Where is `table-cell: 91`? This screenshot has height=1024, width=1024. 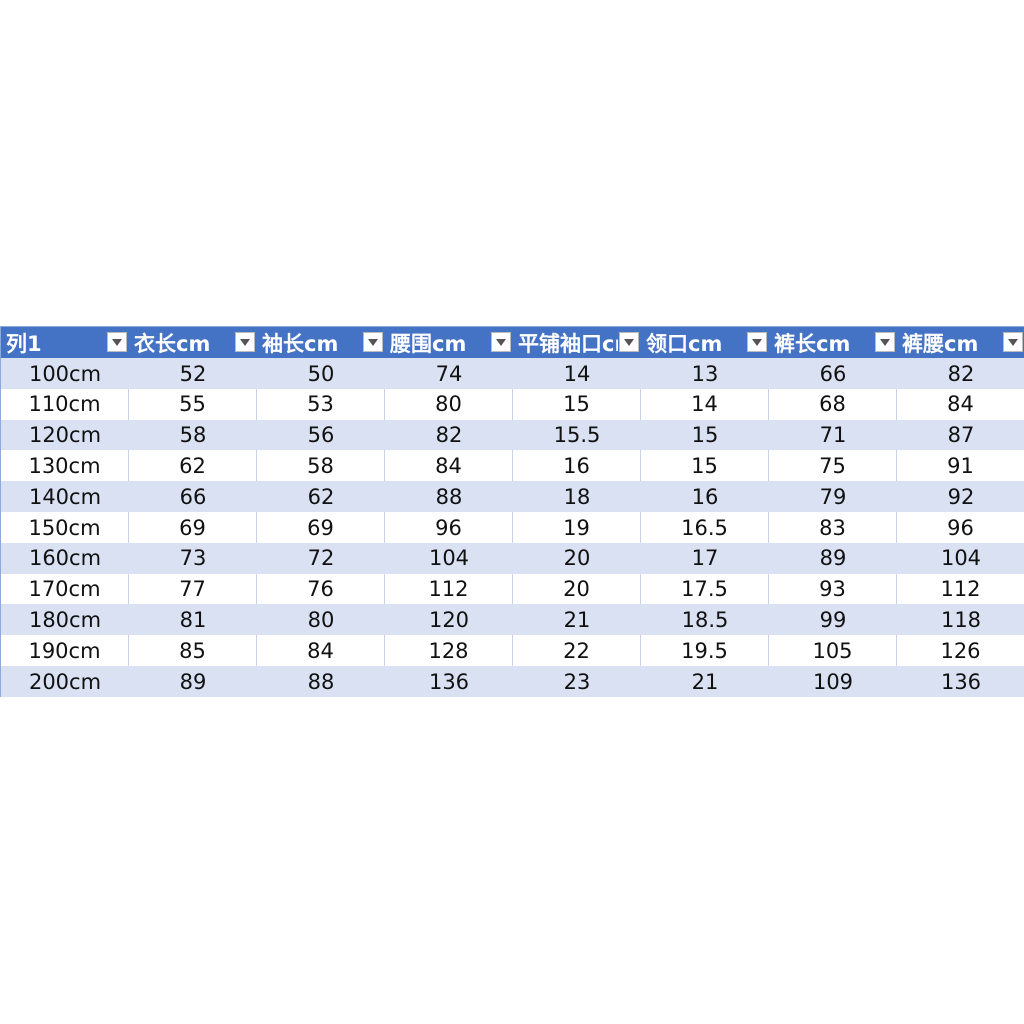 table-cell: 91 is located at coordinates (960, 466).